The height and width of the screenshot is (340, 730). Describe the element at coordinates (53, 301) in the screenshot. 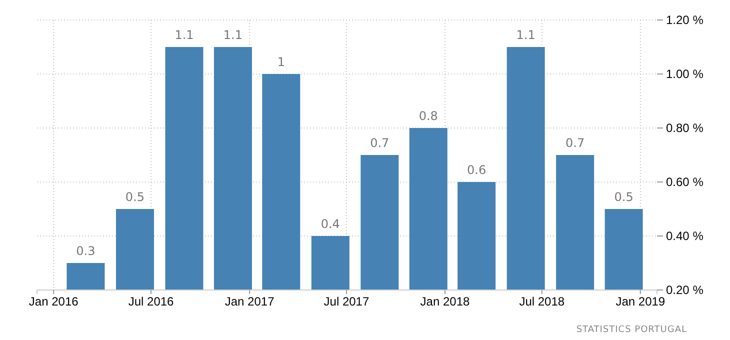

I see `x-tick-label: Jan 2016` at that location.